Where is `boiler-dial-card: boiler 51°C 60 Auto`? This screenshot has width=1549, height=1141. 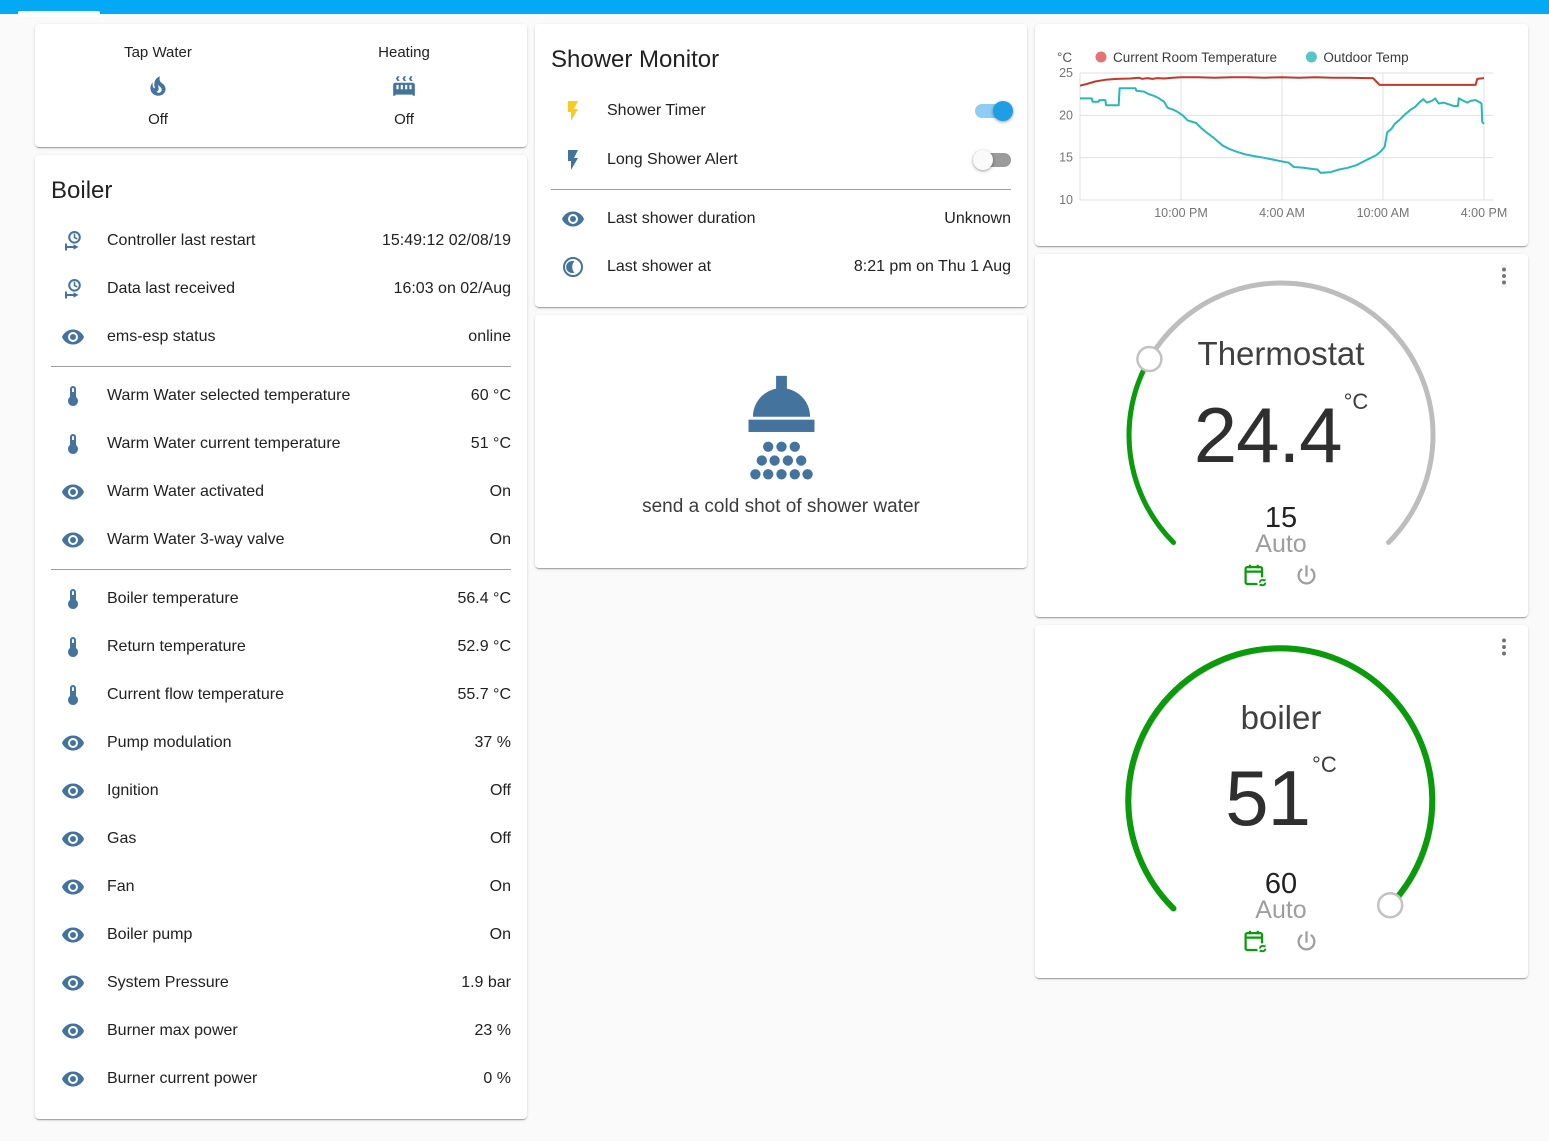 boiler-dial-card: boiler 51°C 60 Auto is located at coordinates (1281, 801).